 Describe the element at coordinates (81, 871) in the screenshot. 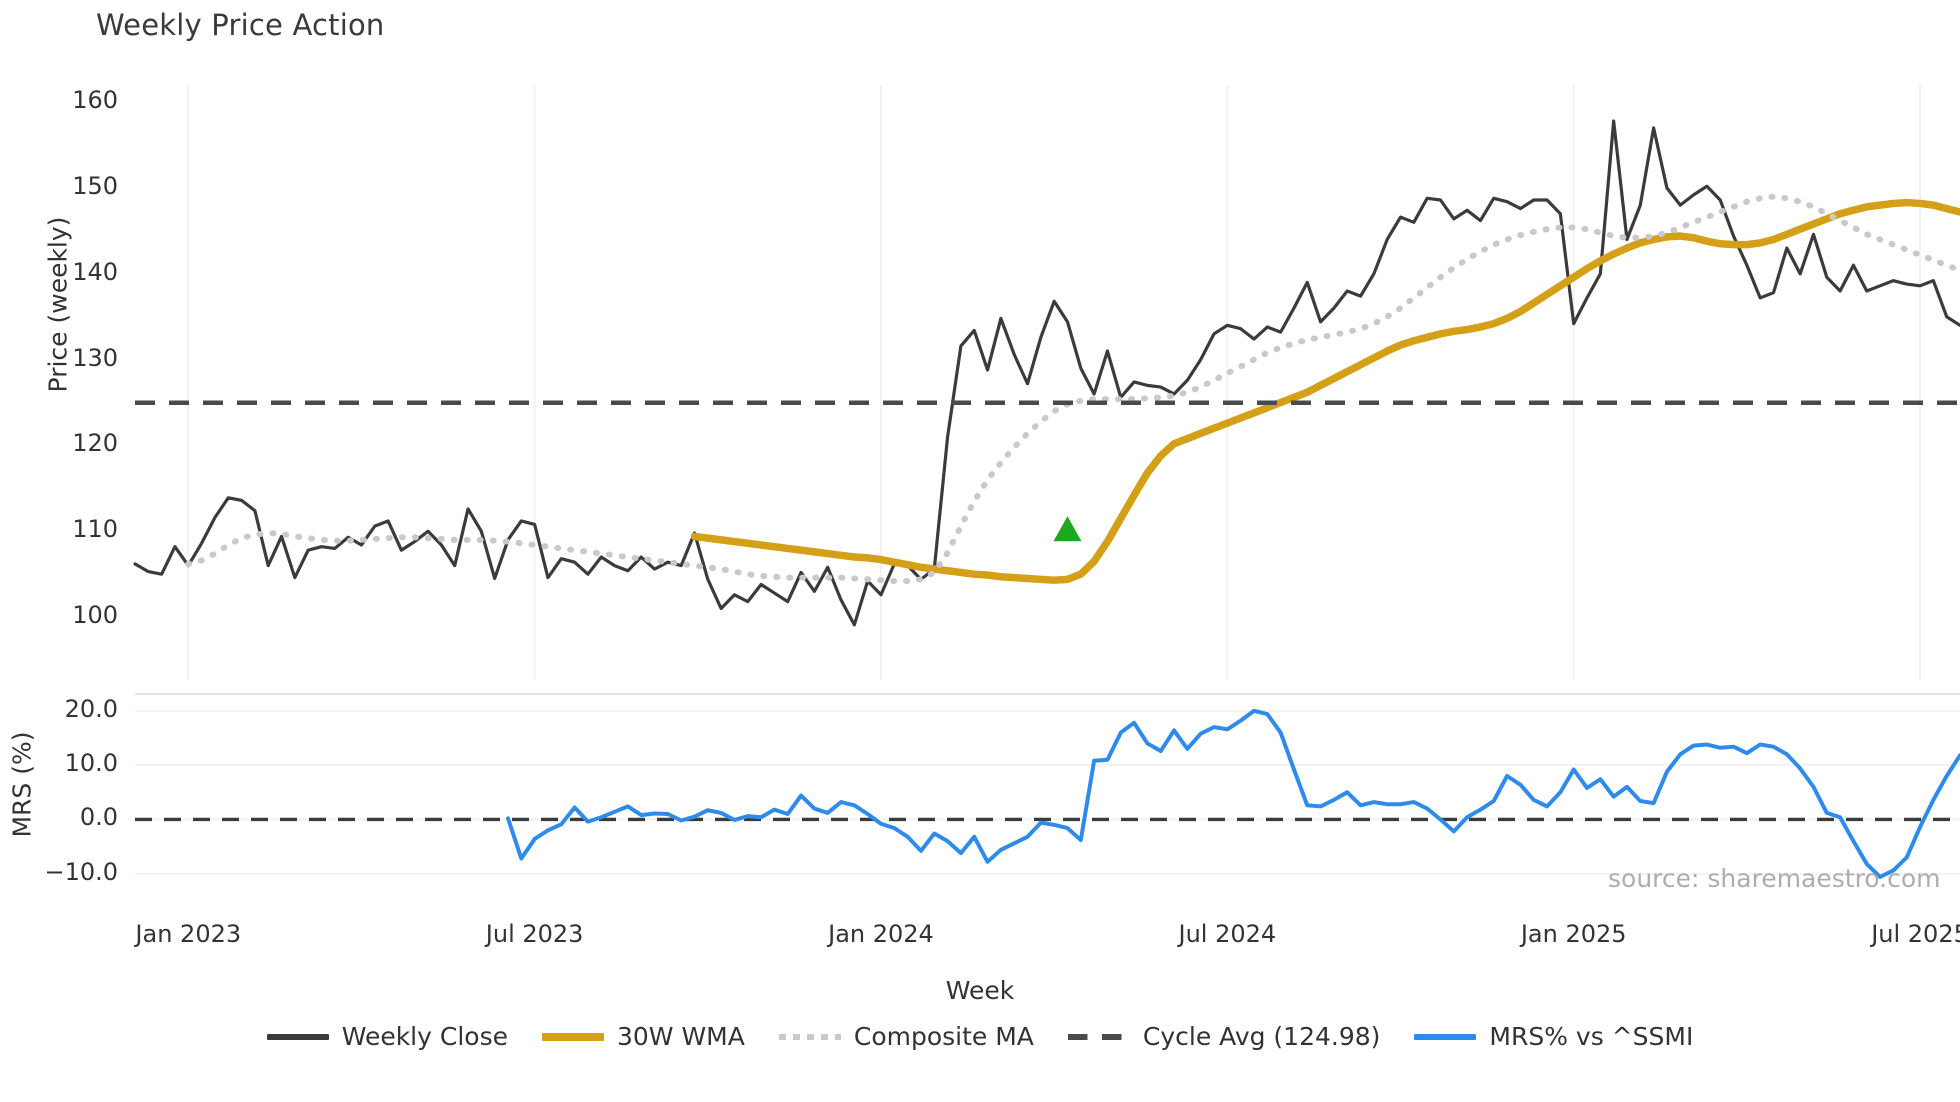

I see `mrs-ytick-neg10.0: −10.0` at that location.